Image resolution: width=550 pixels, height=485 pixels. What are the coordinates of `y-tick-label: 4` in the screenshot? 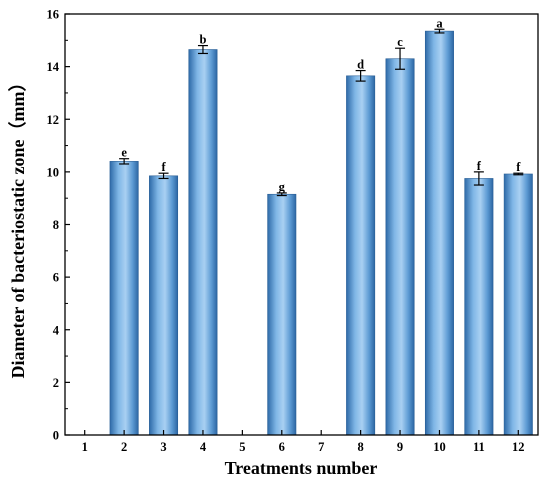 It's located at (56, 330).